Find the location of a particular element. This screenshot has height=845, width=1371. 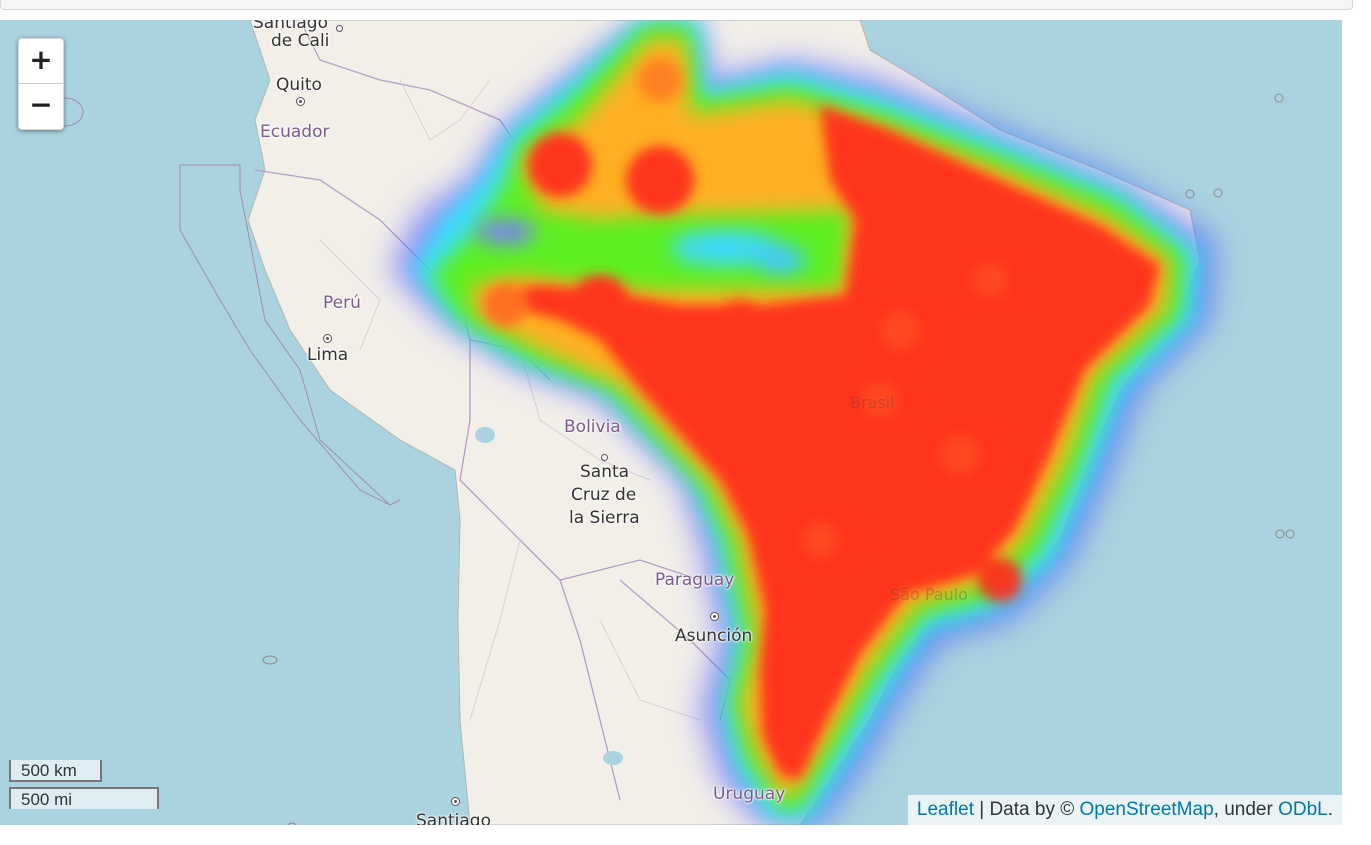

label-santa-cruz-2: Cruz de is located at coordinates (604, 495).